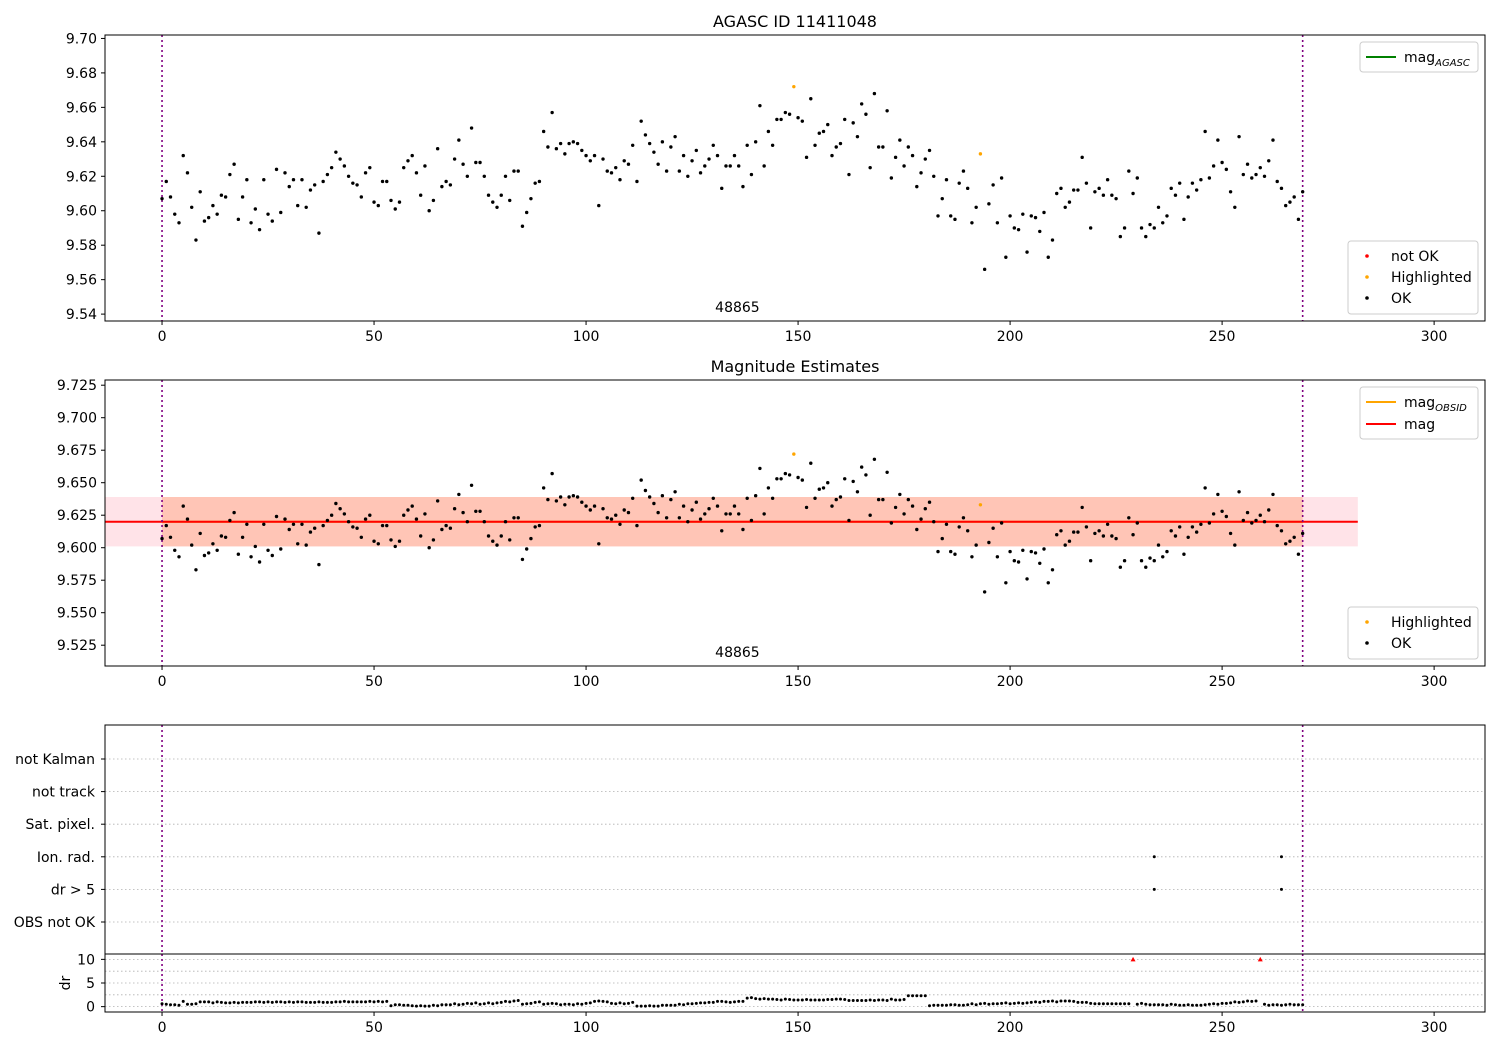 Image resolution: width=1500 pixels, height=1050 pixels. What do you see at coordinates (77, 614) in the screenshot?
I see `y-tick-label: 9.550` at bounding box center [77, 614].